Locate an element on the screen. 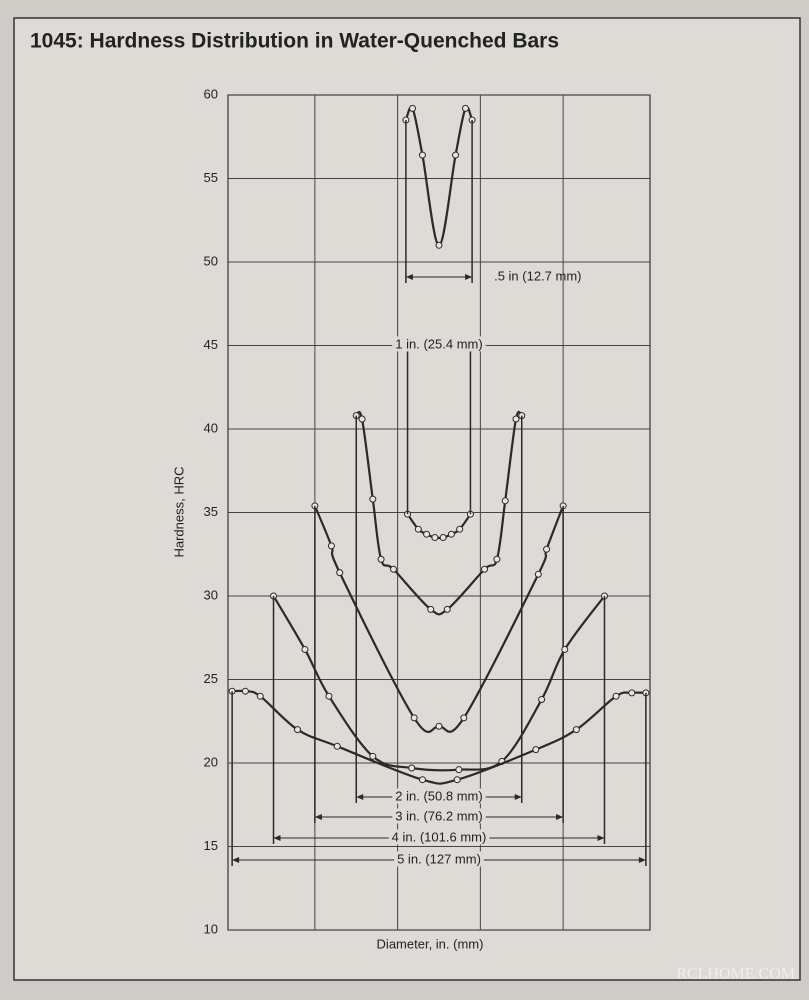  y-tick-label: 45 is located at coordinates (211, 344).